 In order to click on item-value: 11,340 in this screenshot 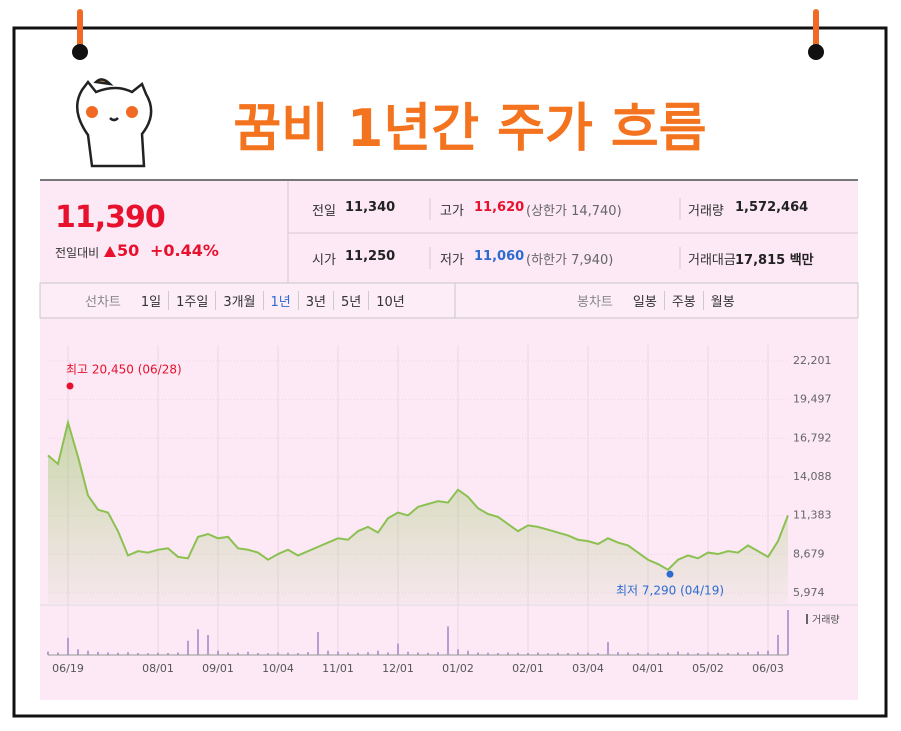, I will do `click(370, 207)`.